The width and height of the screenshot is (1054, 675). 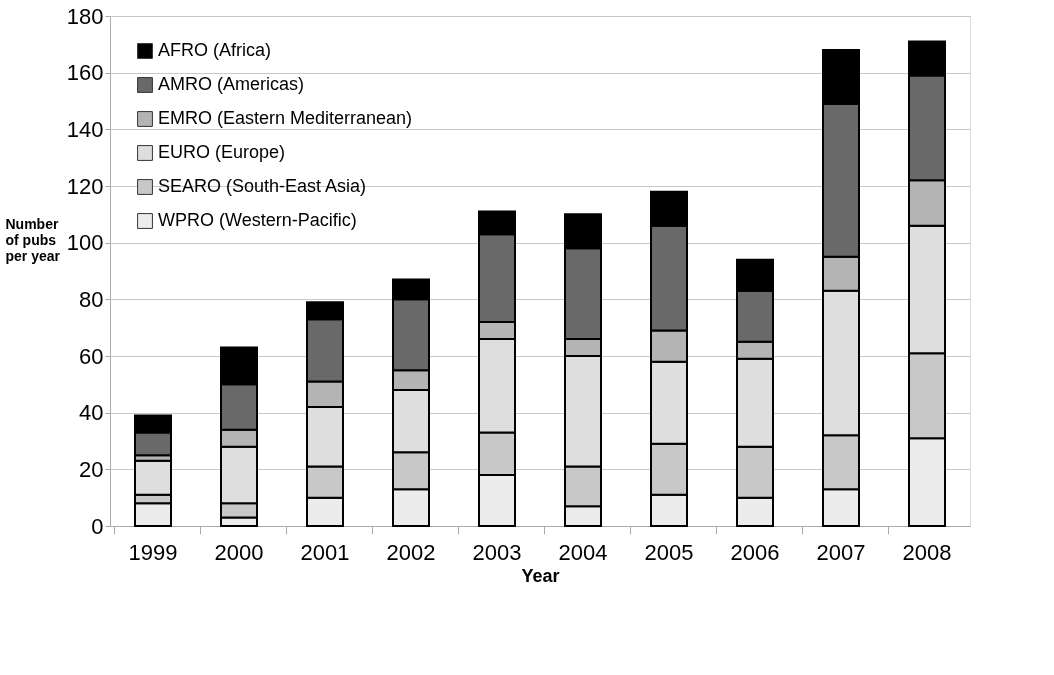 I want to click on legend-label: WPRO (Western-Pacific), so click(x=257, y=220).